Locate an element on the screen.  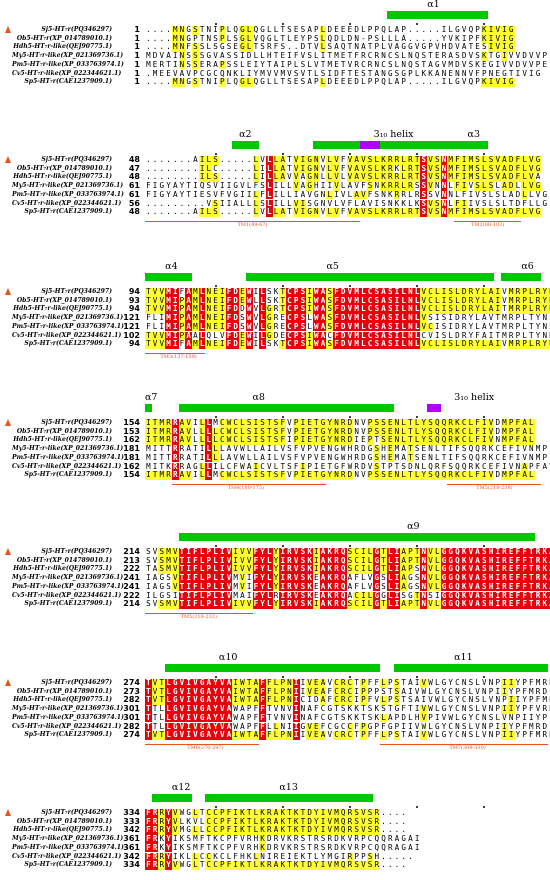
secondary-structure-row: α2 α3 3₁₀ helix is located at coordinates (275, 139).